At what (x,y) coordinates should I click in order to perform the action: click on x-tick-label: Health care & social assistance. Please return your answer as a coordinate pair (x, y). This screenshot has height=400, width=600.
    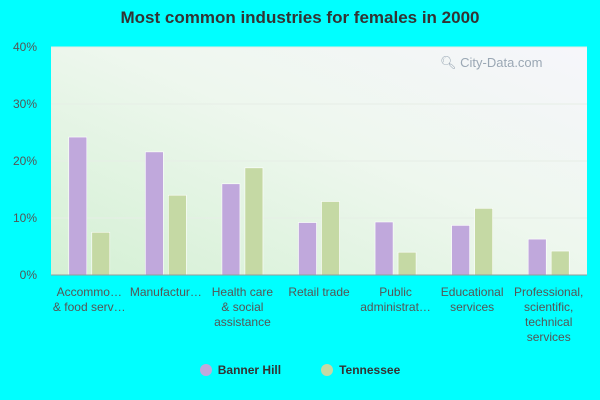
    Looking at the image, I should click on (243, 307).